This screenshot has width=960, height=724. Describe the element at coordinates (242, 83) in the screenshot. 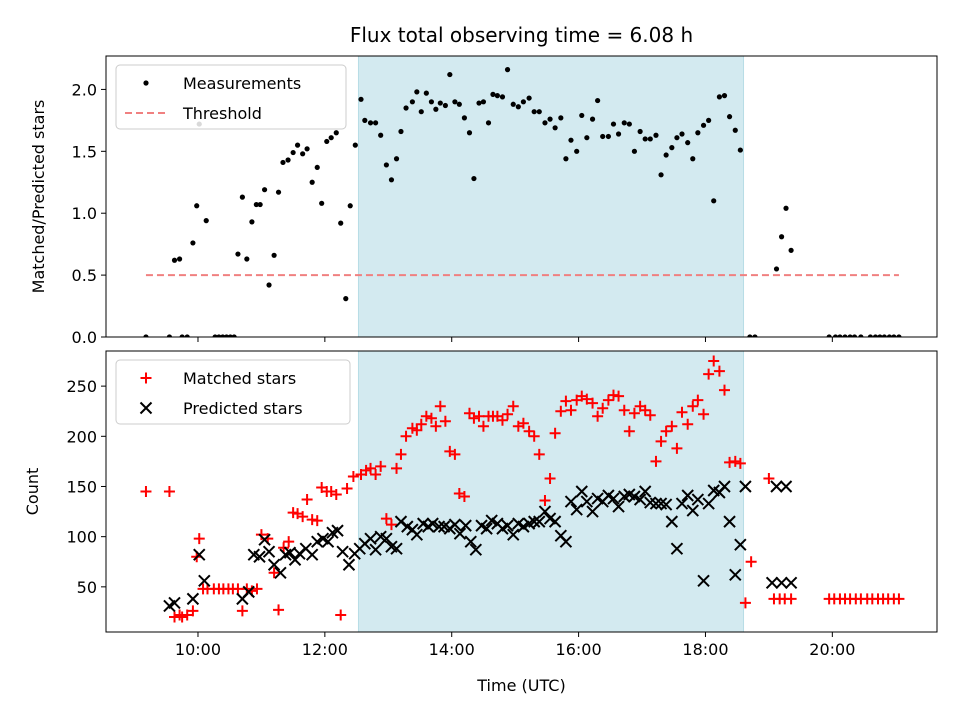

I see `legend-label: Measurements` at that location.